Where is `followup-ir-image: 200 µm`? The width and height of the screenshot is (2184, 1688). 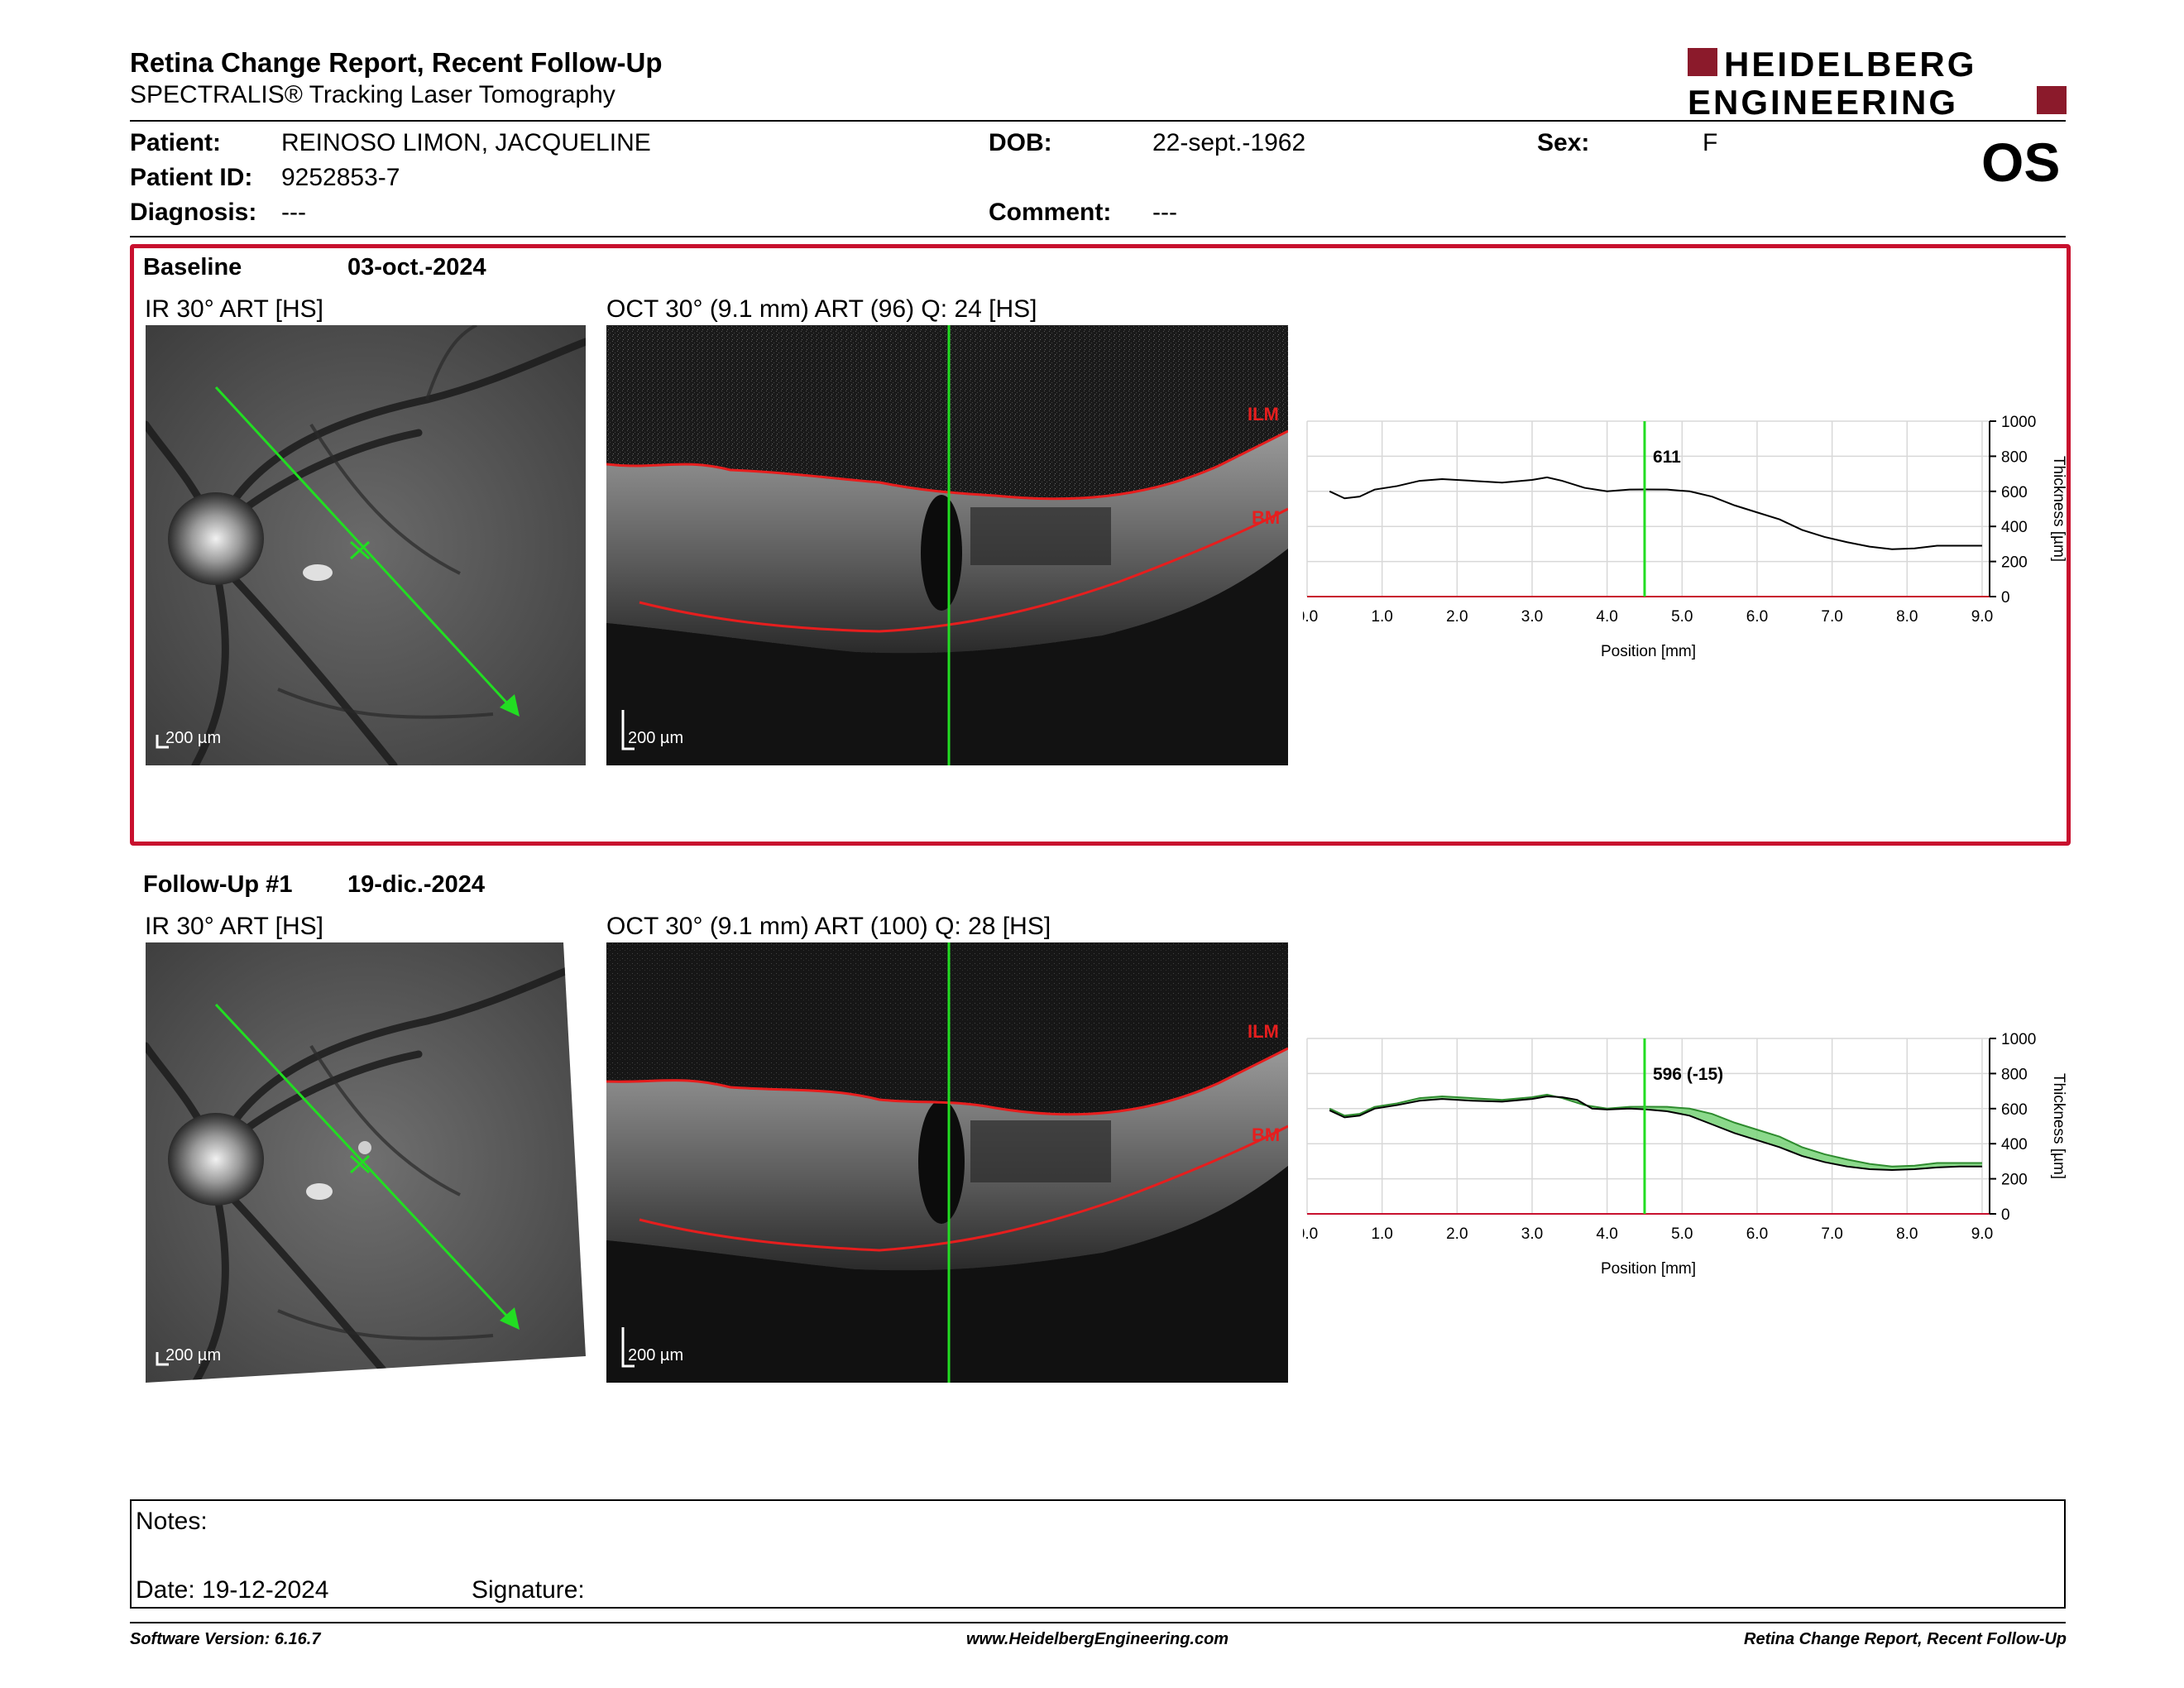
followup-ir-image: 200 µm is located at coordinates (366, 1162).